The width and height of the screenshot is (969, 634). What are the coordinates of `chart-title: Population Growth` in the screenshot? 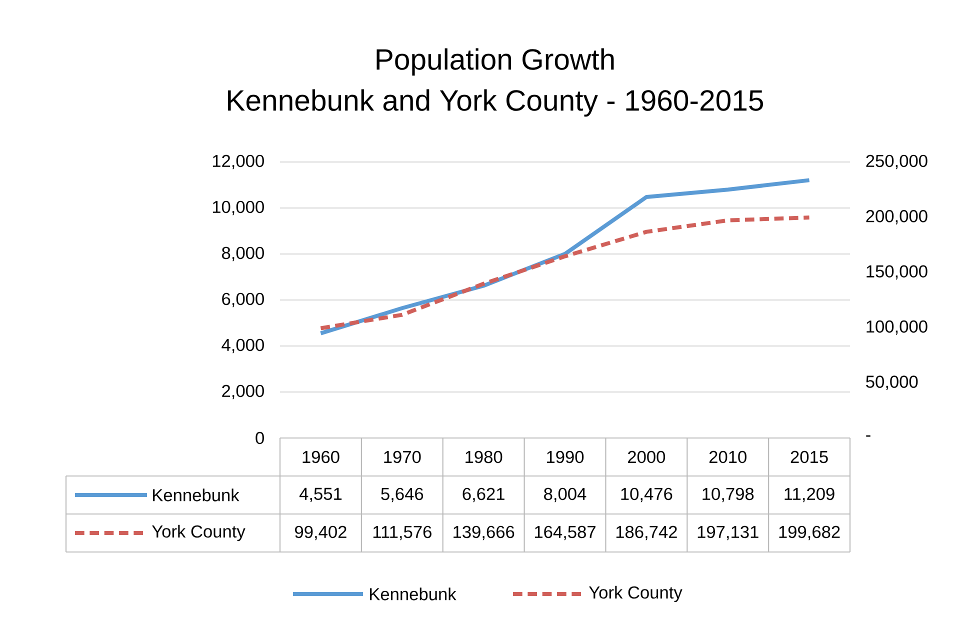 It's located at (495, 62).